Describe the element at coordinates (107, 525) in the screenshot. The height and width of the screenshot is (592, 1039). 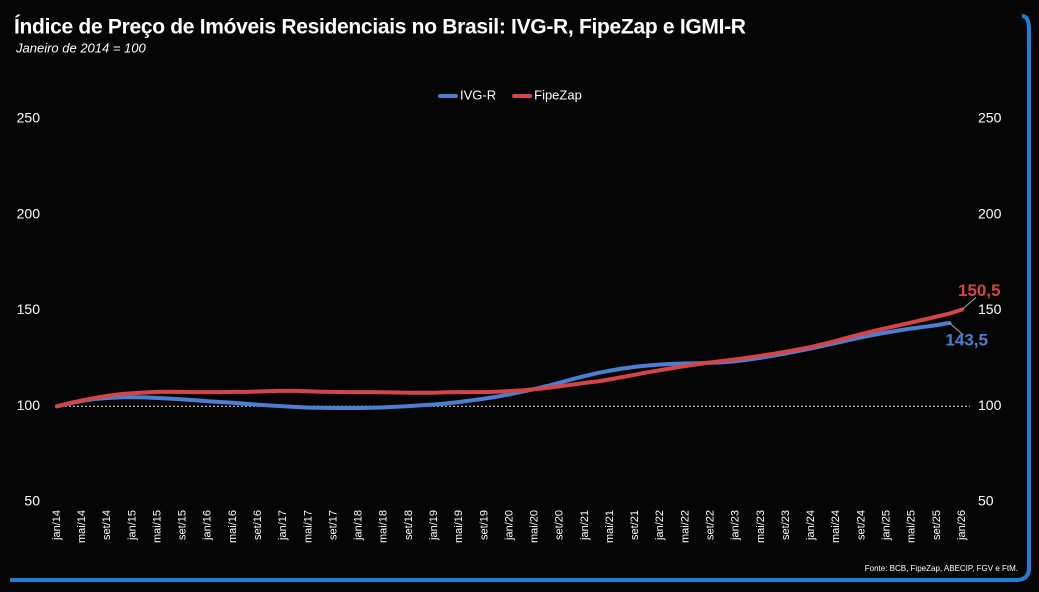
I see `x-tick-label: set/14` at that location.